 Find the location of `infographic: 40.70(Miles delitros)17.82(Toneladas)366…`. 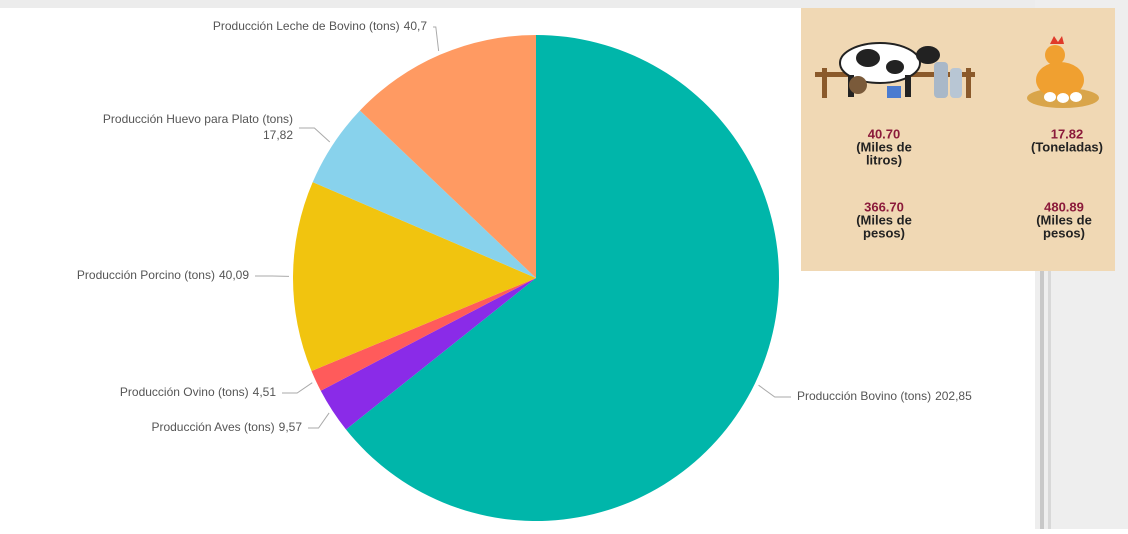

infographic: 40.70(Miles delitros)17.82(Toneladas)366… is located at coordinates (958, 139).